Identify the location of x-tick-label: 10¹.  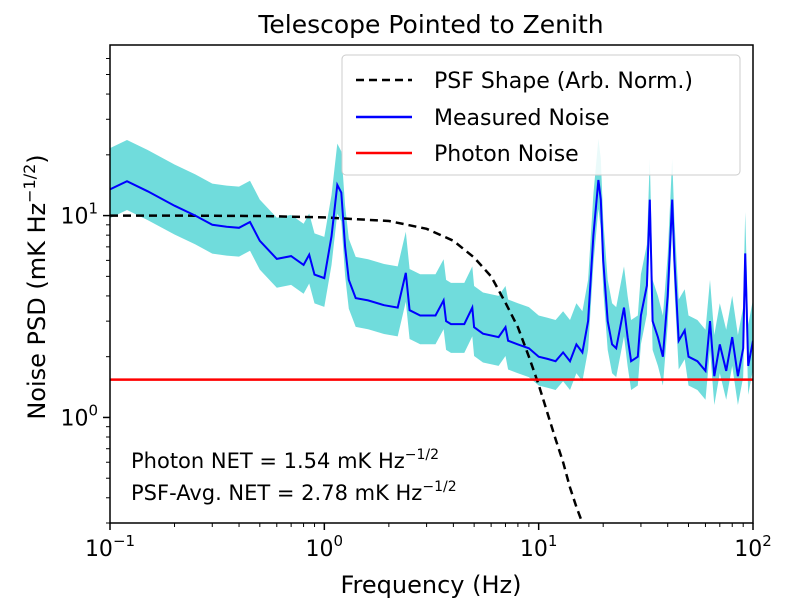
(539, 547).